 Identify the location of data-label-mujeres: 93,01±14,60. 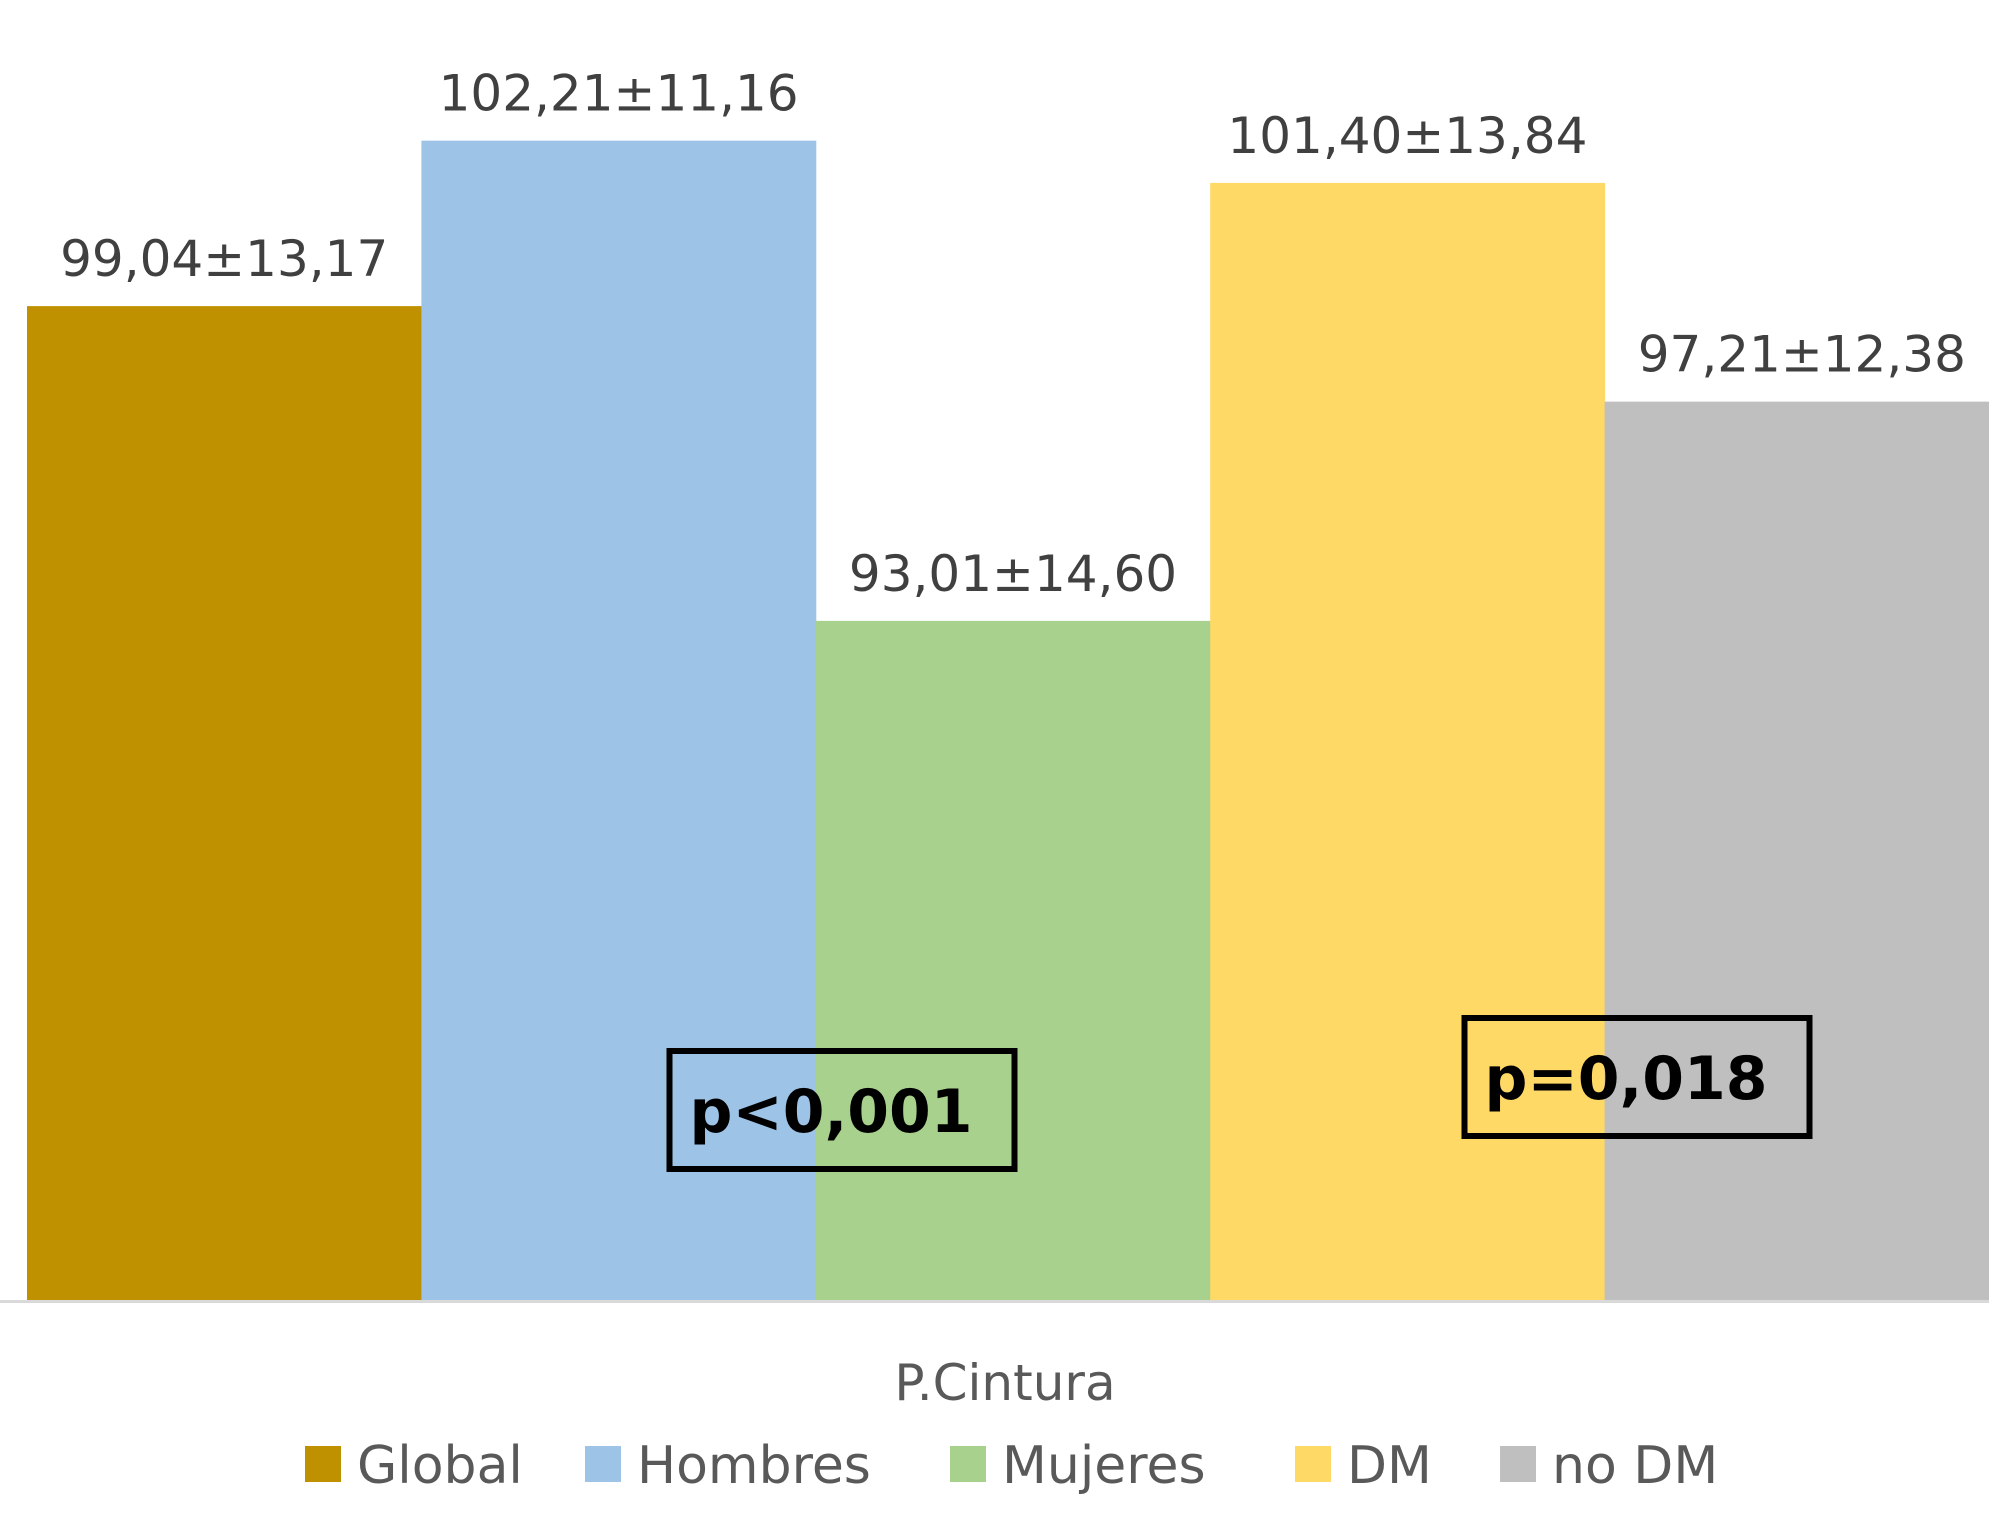
(1013, 574).